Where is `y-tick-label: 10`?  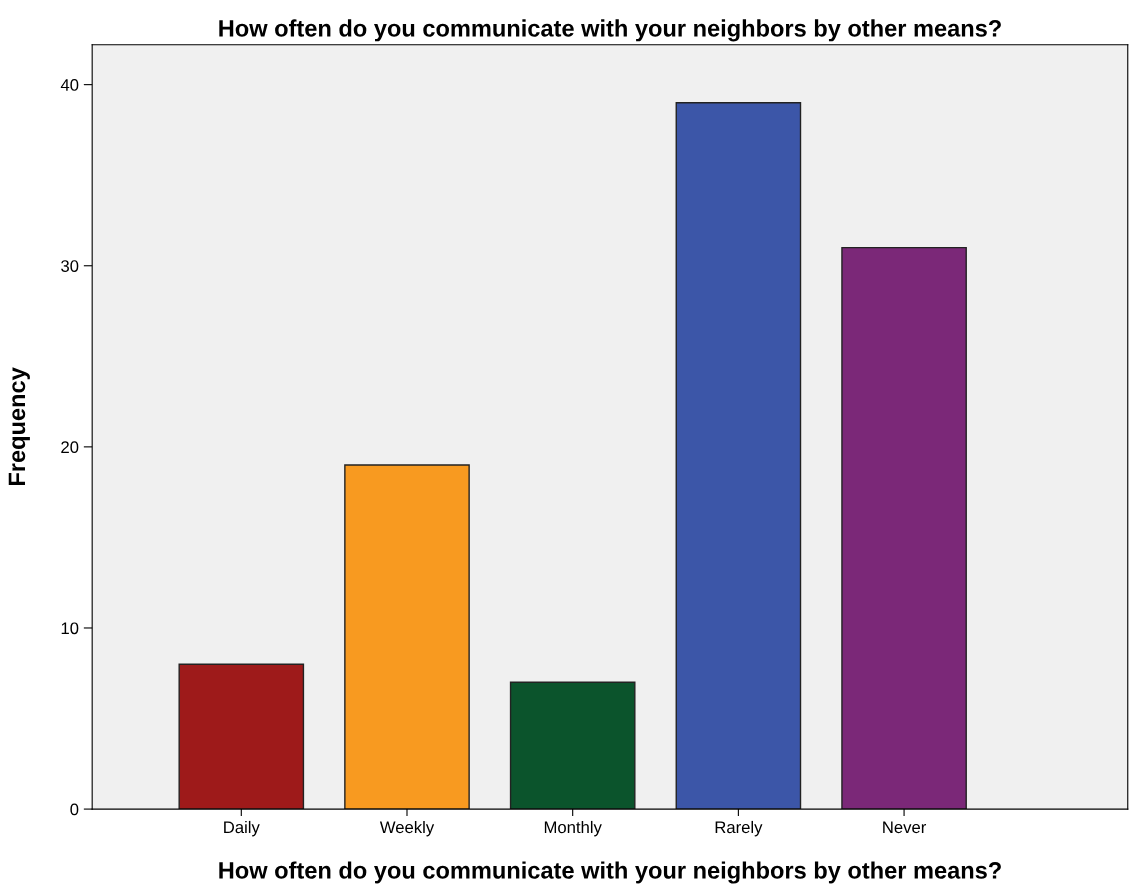 y-tick-label: 10 is located at coordinates (70, 628).